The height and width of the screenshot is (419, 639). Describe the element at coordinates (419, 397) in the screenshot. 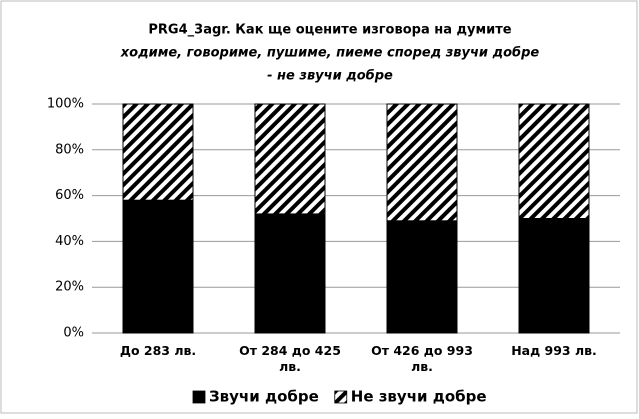

I see `legend-label: Не звучи добре` at that location.